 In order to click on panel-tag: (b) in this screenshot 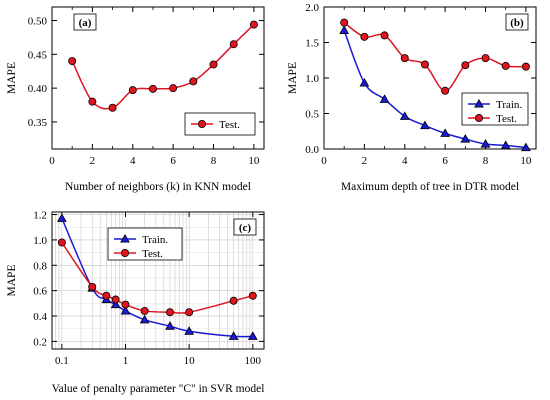, I will do `click(517, 23)`.